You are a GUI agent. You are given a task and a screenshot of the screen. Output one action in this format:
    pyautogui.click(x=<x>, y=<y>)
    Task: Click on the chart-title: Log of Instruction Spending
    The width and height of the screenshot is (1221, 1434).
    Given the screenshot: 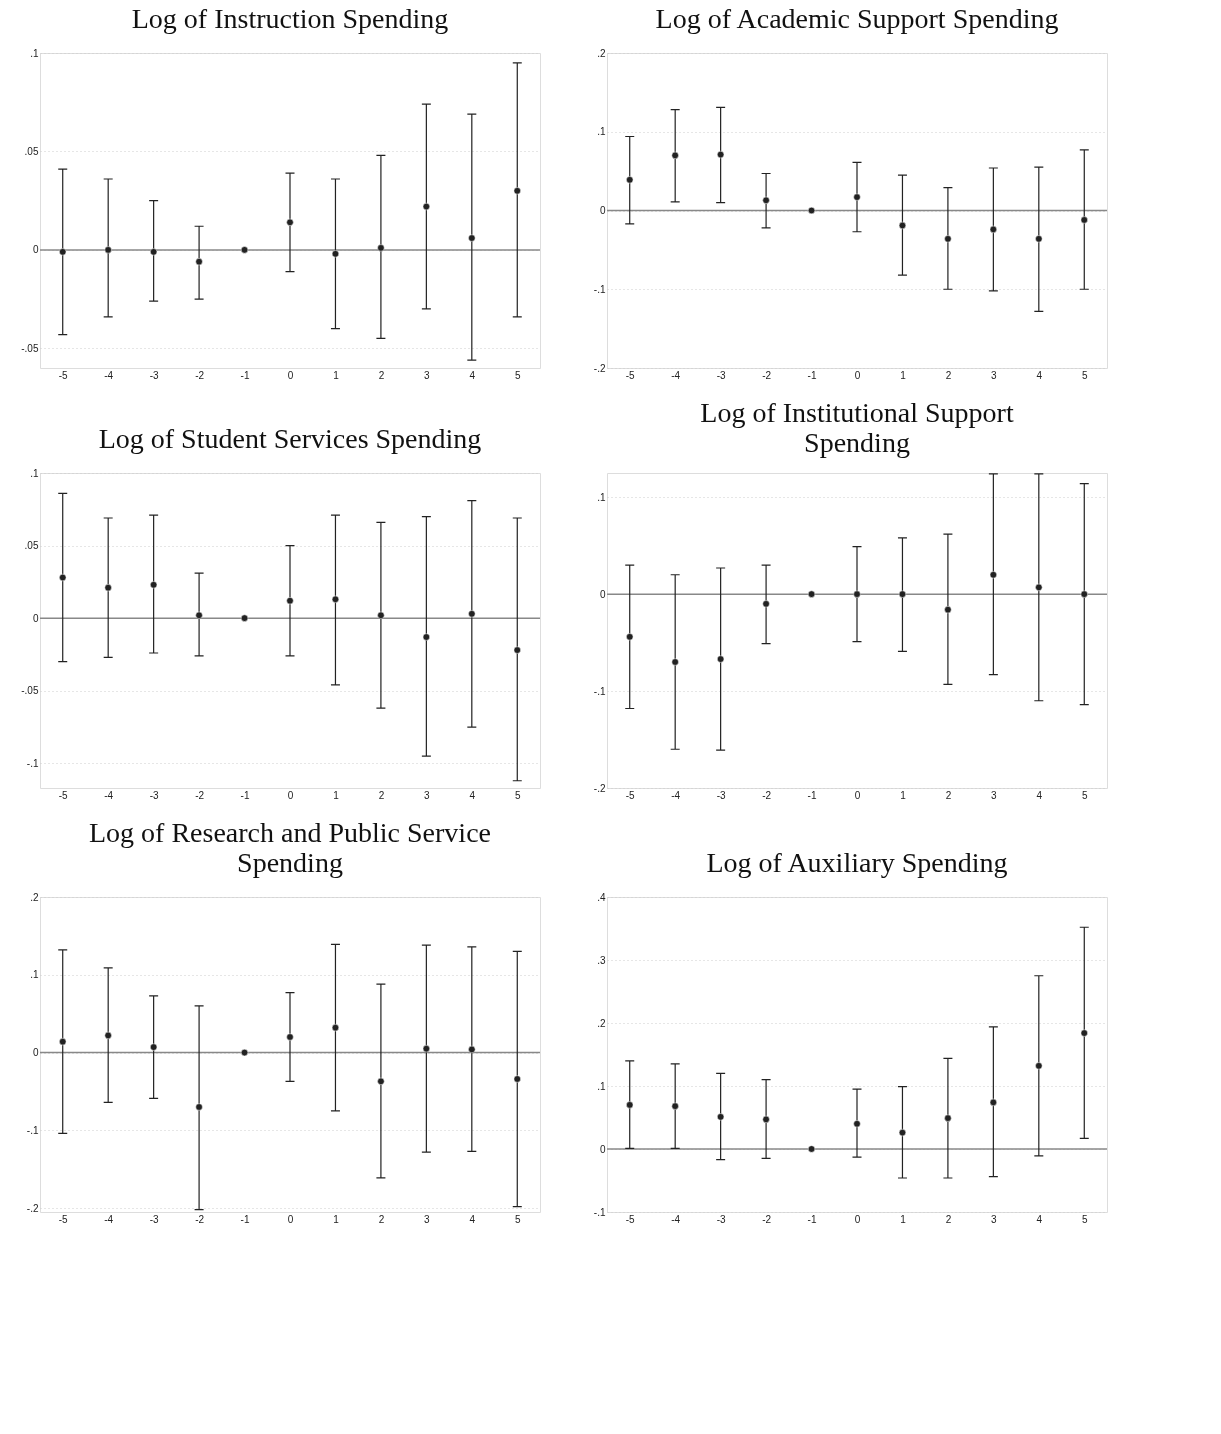 What is the action you would take?
    pyautogui.click(x=290, y=18)
    